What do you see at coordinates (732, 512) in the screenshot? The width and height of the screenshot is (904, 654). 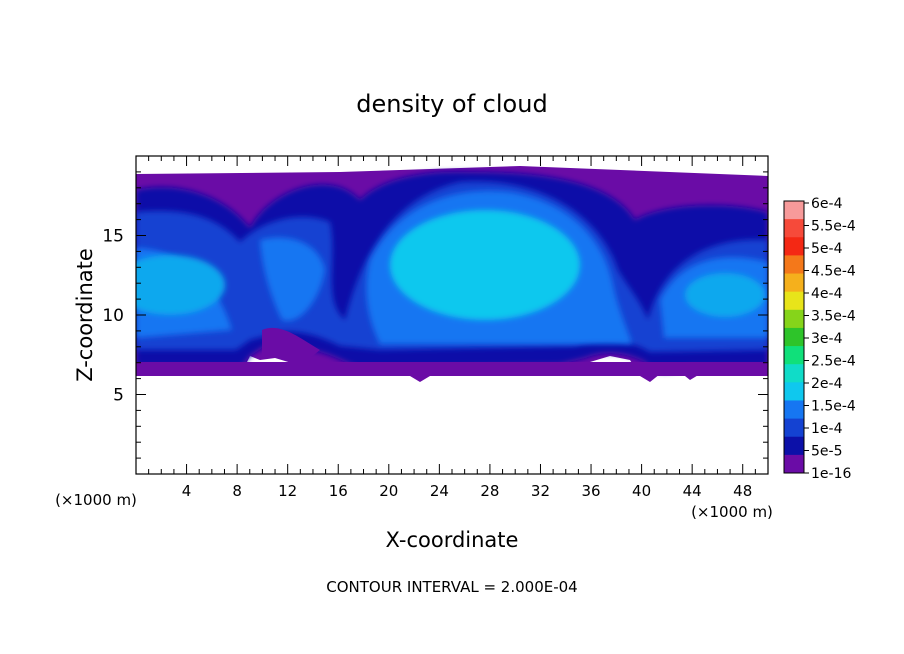 I see `x-unit-right: (×1000 m)` at bounding box center [732, 512].